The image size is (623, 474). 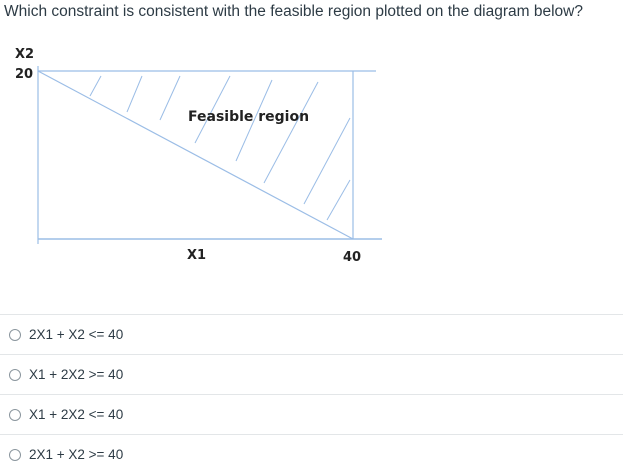 What do you see at coordinates (352, 257) in the screenshot?
I see `x-intercept-label: 40` at bounding box center [352, 257].